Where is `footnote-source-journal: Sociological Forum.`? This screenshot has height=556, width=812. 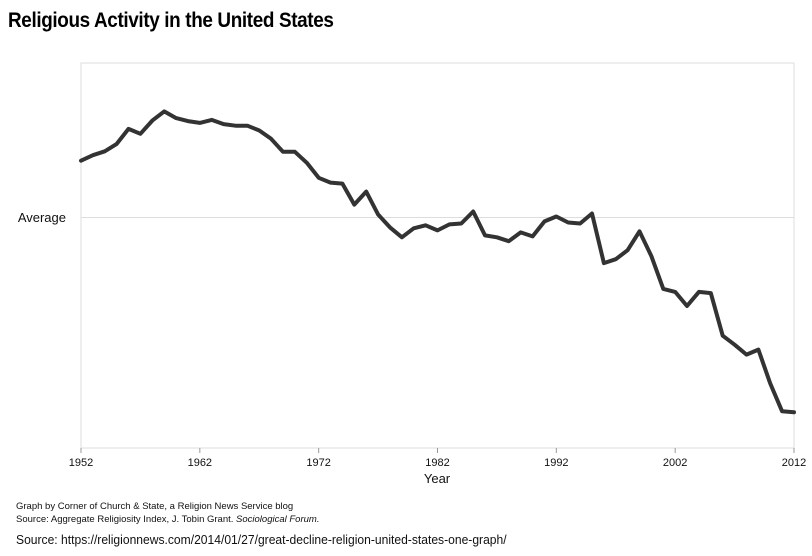 footnote-source-journal: Sociological Forum. is located at coordinates (278, 519).